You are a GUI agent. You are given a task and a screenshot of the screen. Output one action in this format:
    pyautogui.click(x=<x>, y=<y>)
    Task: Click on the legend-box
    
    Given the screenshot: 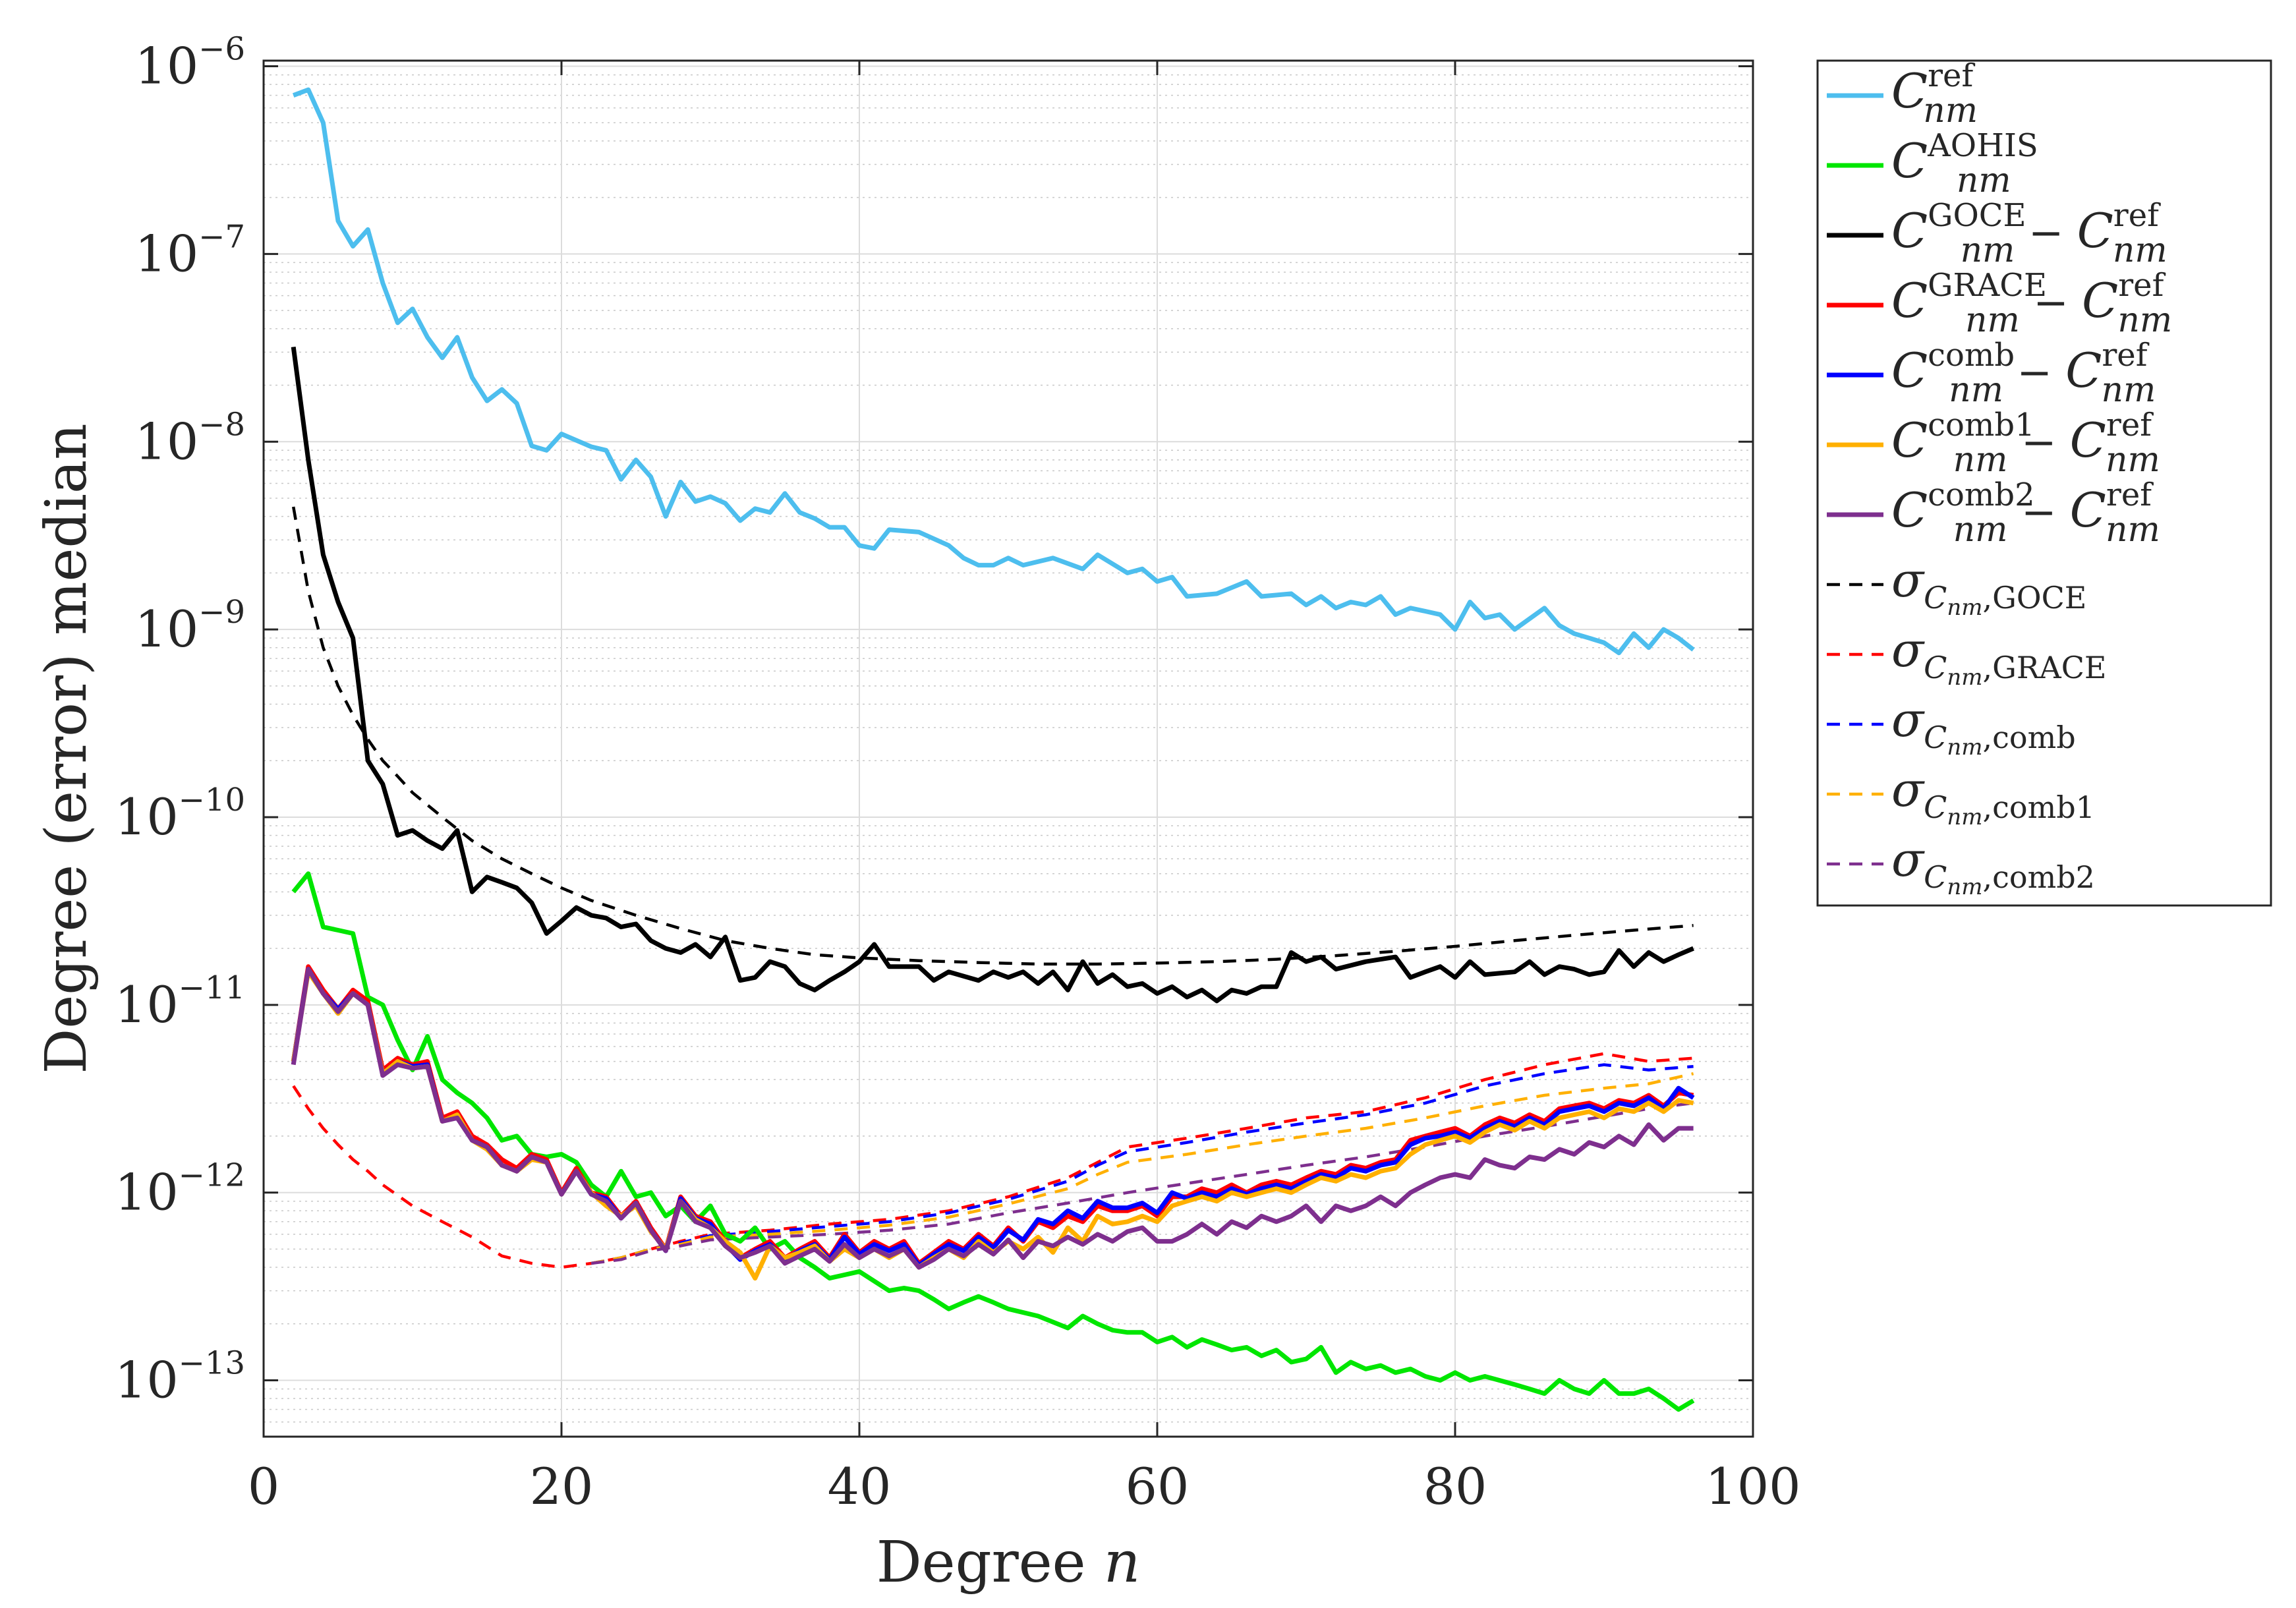 What is the action you would take?
    pyautogui.click(x=2044, y=483)
    